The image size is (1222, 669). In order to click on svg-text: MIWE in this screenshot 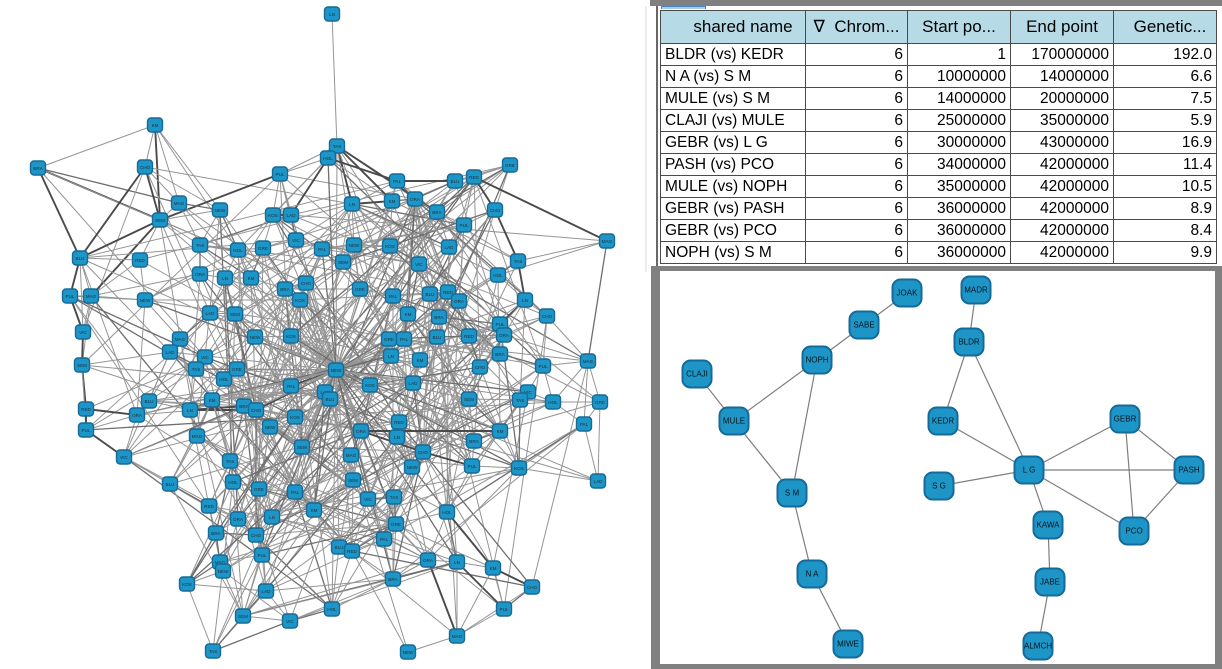, I will do `click(848, 644)`.